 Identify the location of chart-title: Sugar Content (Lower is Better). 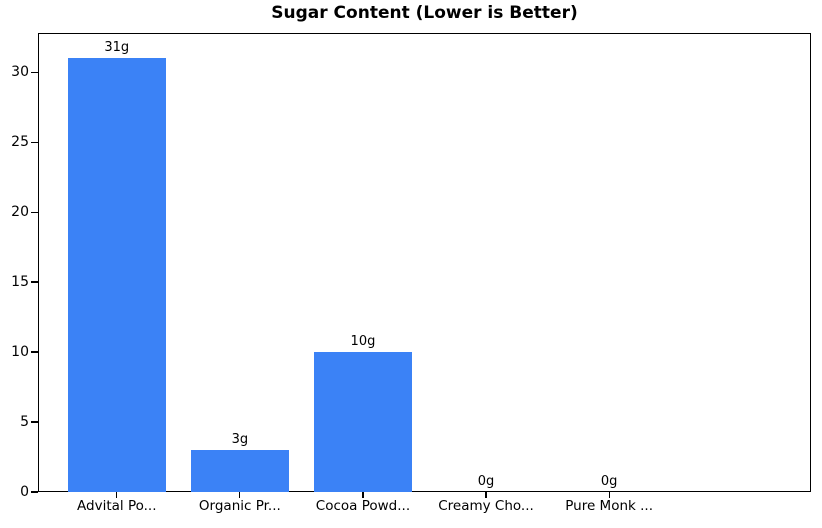
(424, 13).